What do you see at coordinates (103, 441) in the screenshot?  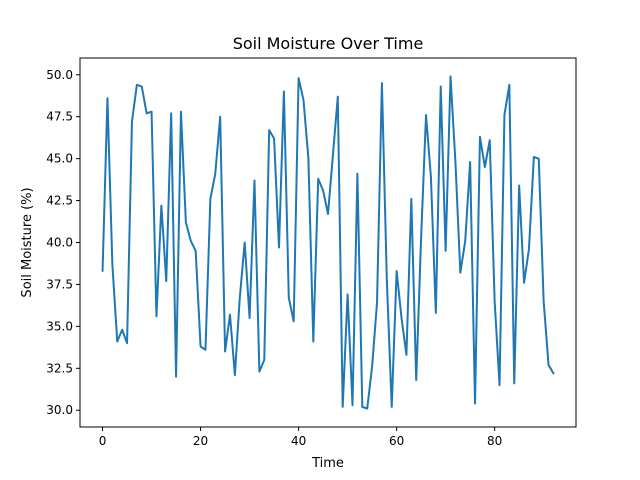 I see `x-tick-label: 0` at bounding box center [103, 441].